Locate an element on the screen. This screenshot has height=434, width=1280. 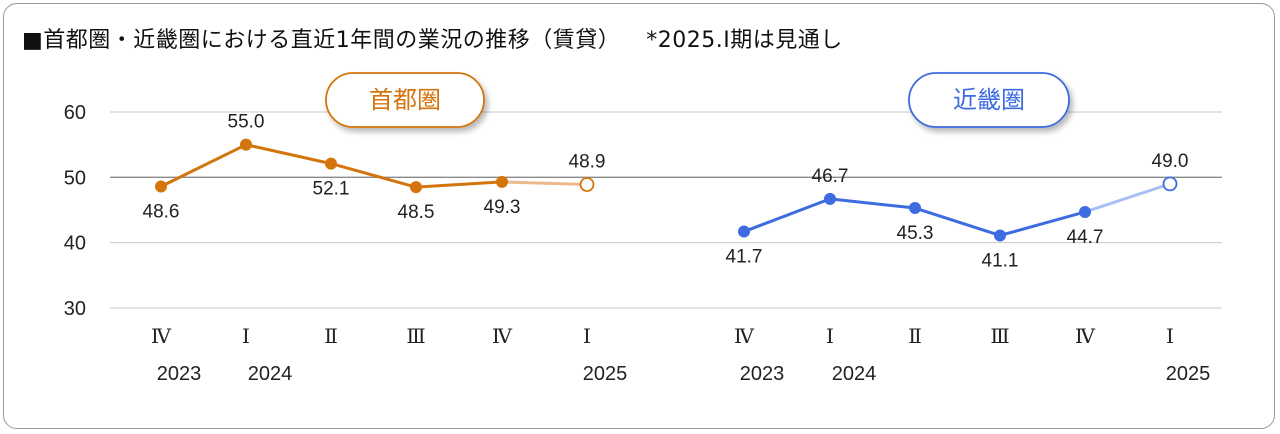
data-label-kinki: 46.7 is located at coordinates (830, 176).